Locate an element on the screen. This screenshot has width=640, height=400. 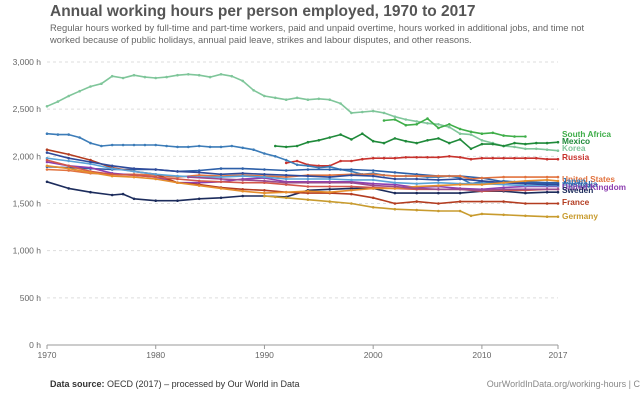
series-line-russia is located at coordinates (422, 161).